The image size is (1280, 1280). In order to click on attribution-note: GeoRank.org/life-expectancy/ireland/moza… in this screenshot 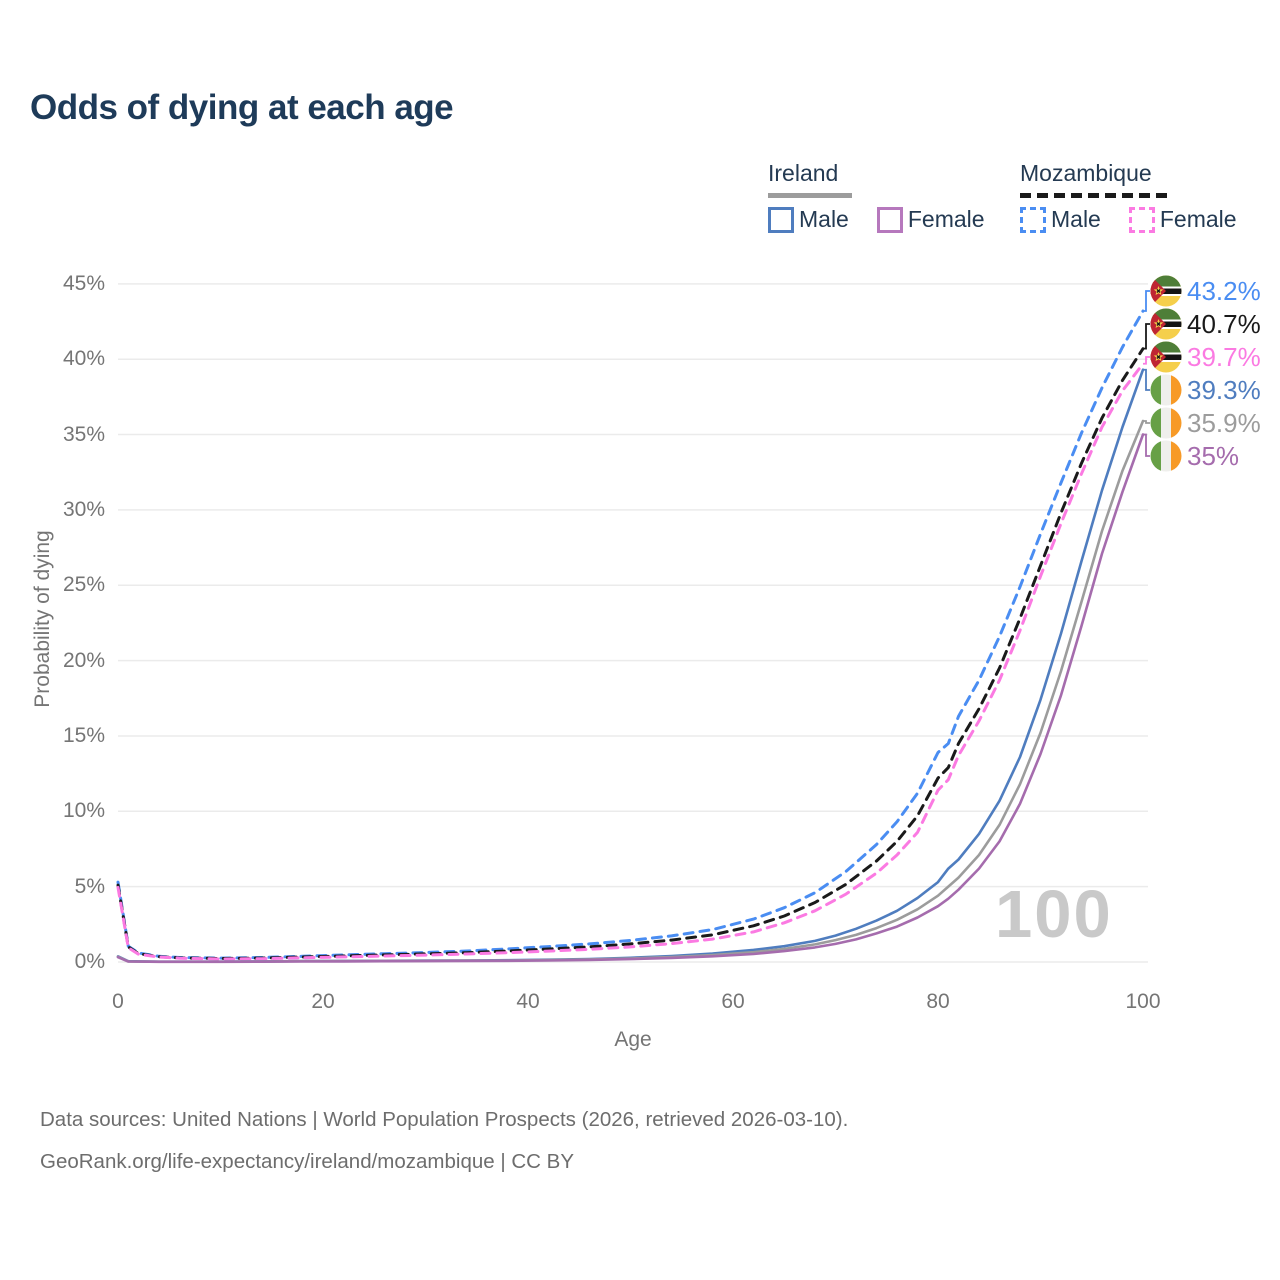, I will do `click(307, 1161)`.